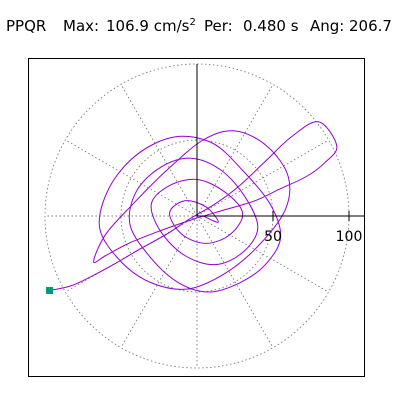 This screenshot has width=400, height=400. What do you see at coordinates (26, 26) in the screenshot?
I see `station-name: PPQR` at bounding box center [26, 26].